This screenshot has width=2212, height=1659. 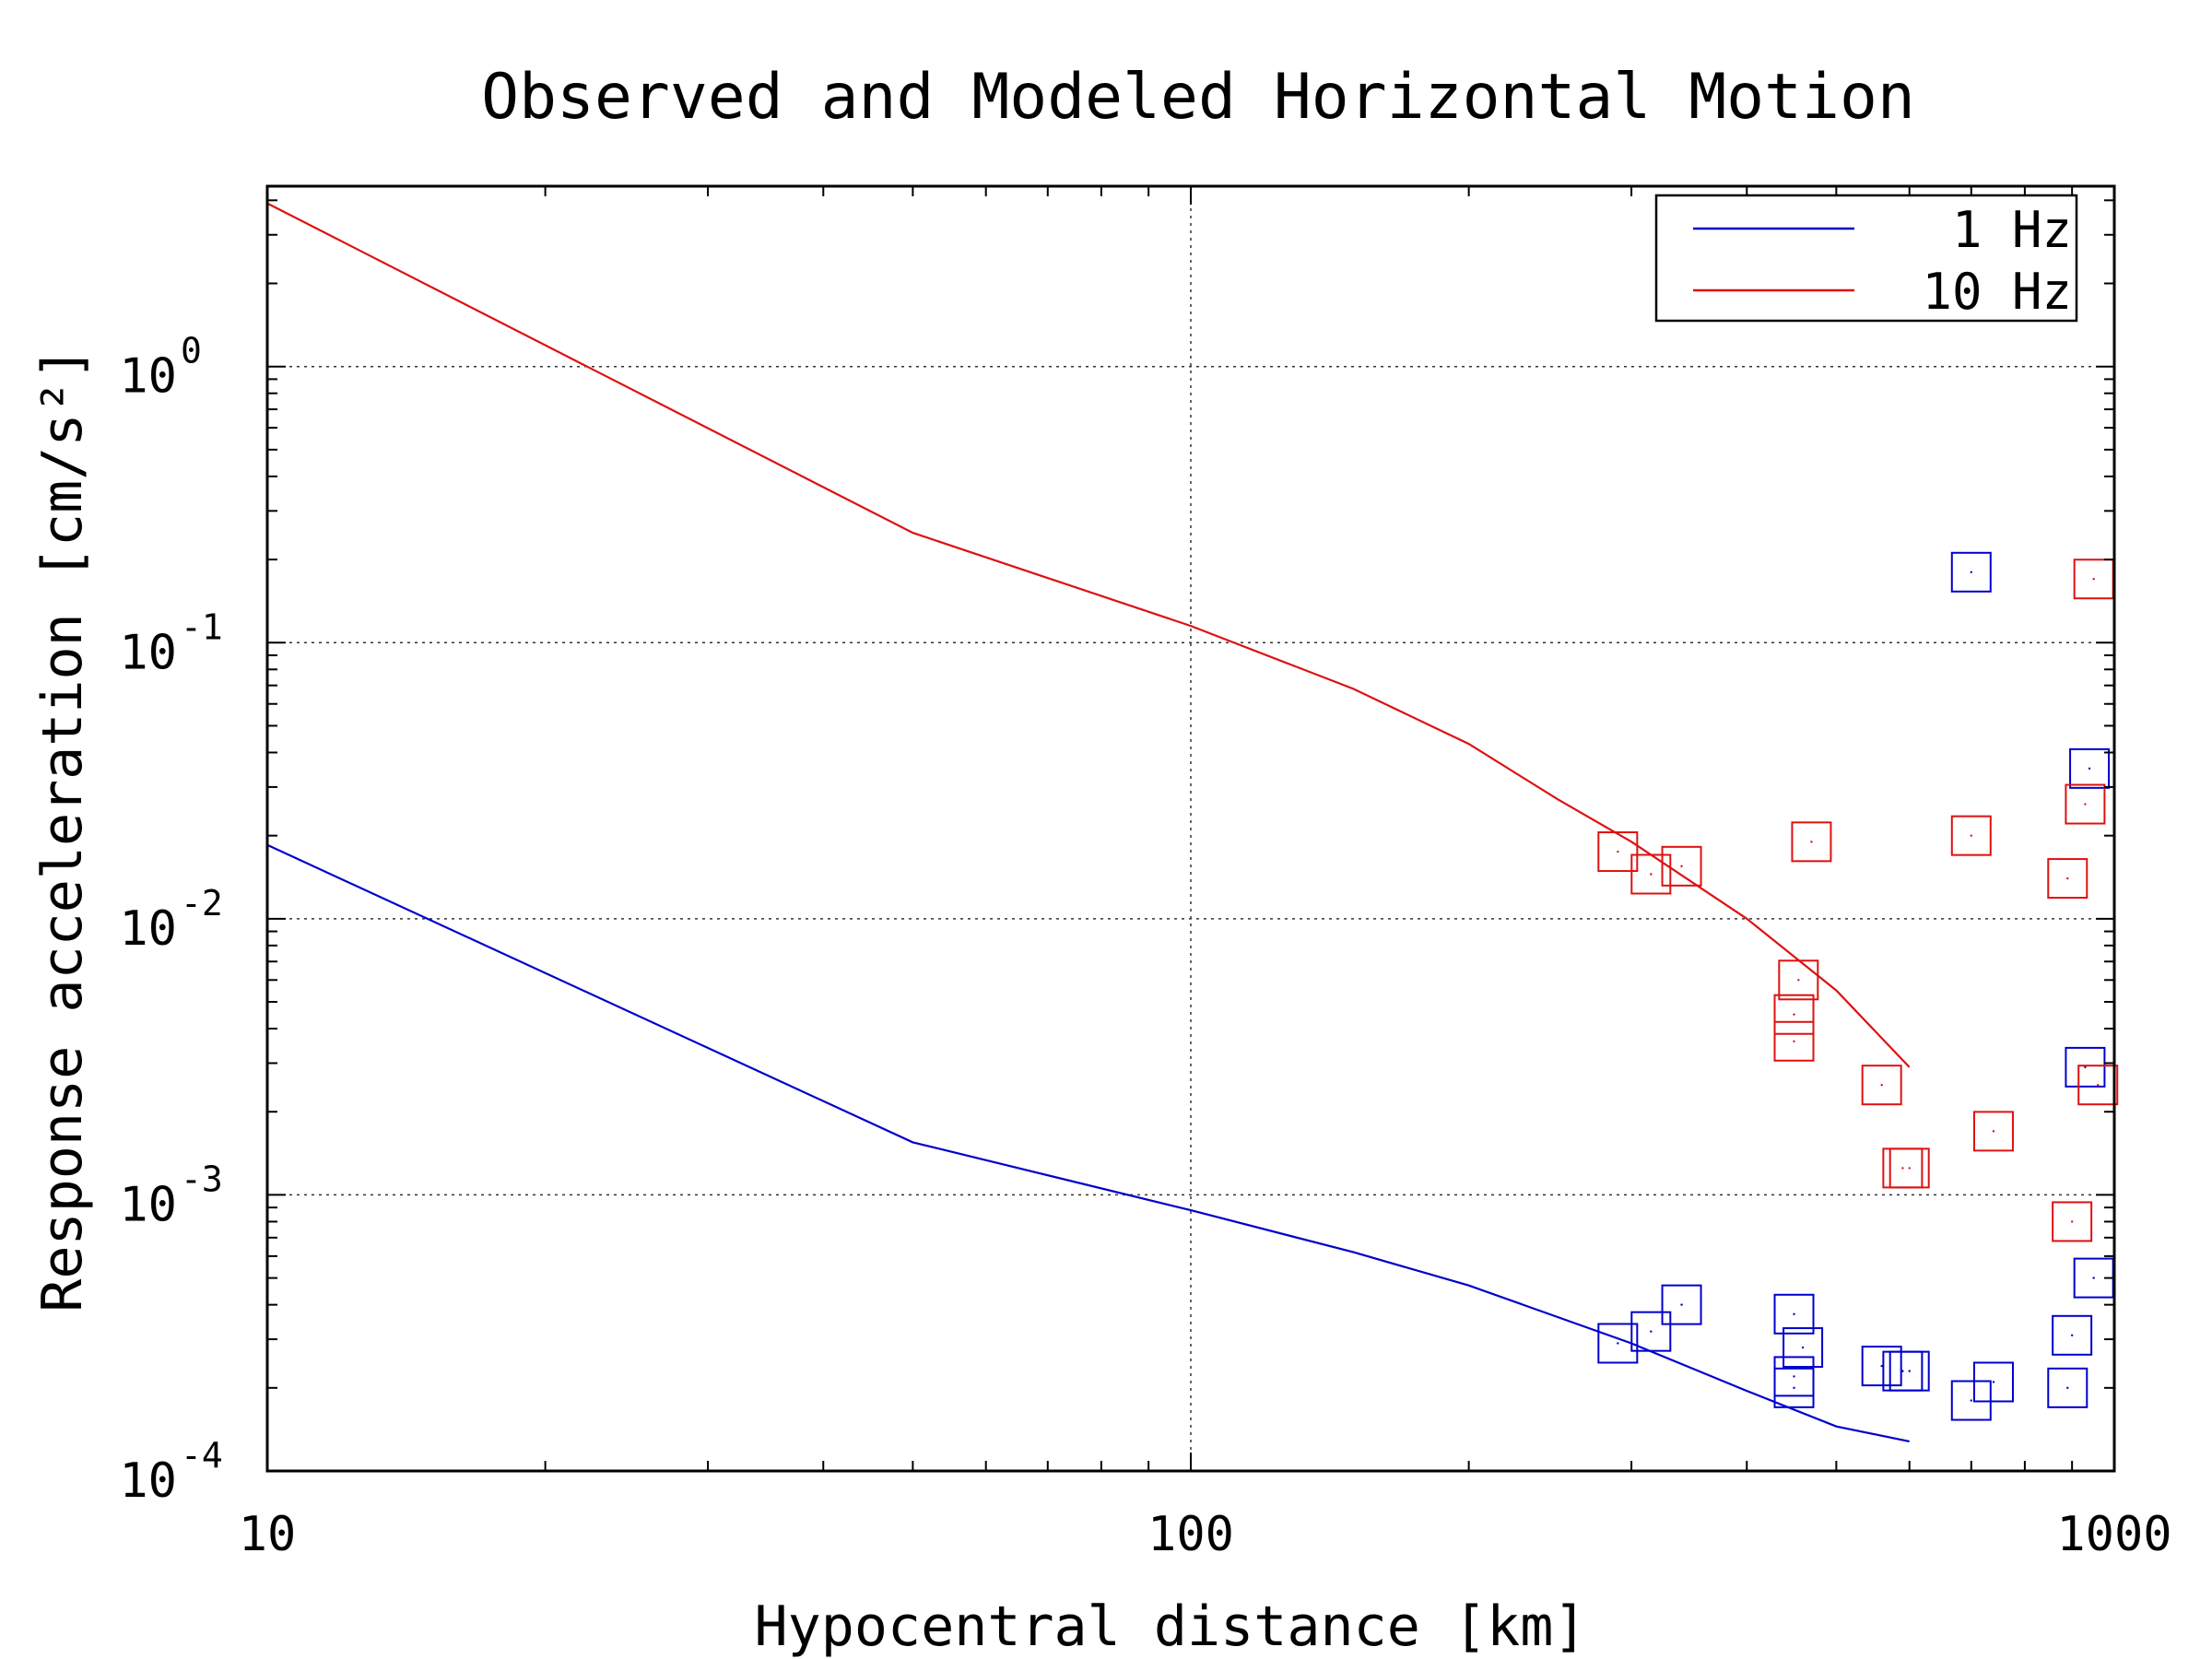 I want to click on x-axis-label: Hypocentral distance [km], so click(x=1170, y=1626).